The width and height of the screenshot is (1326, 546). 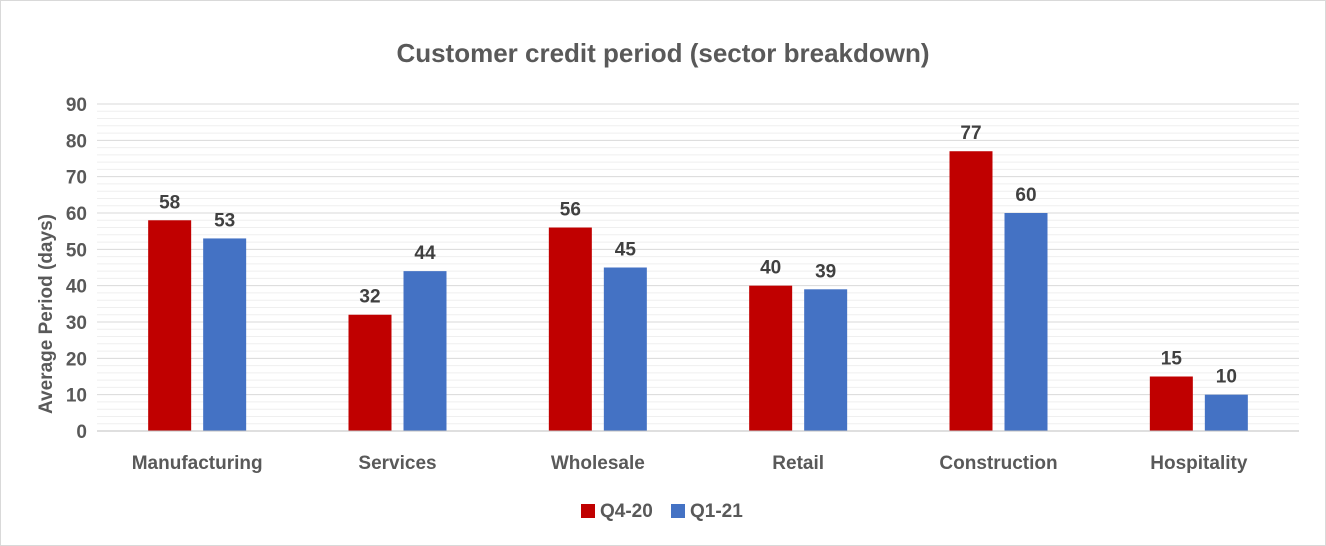 I want to click on bar-q1-21-wholesale, so click(x=625, y=349).